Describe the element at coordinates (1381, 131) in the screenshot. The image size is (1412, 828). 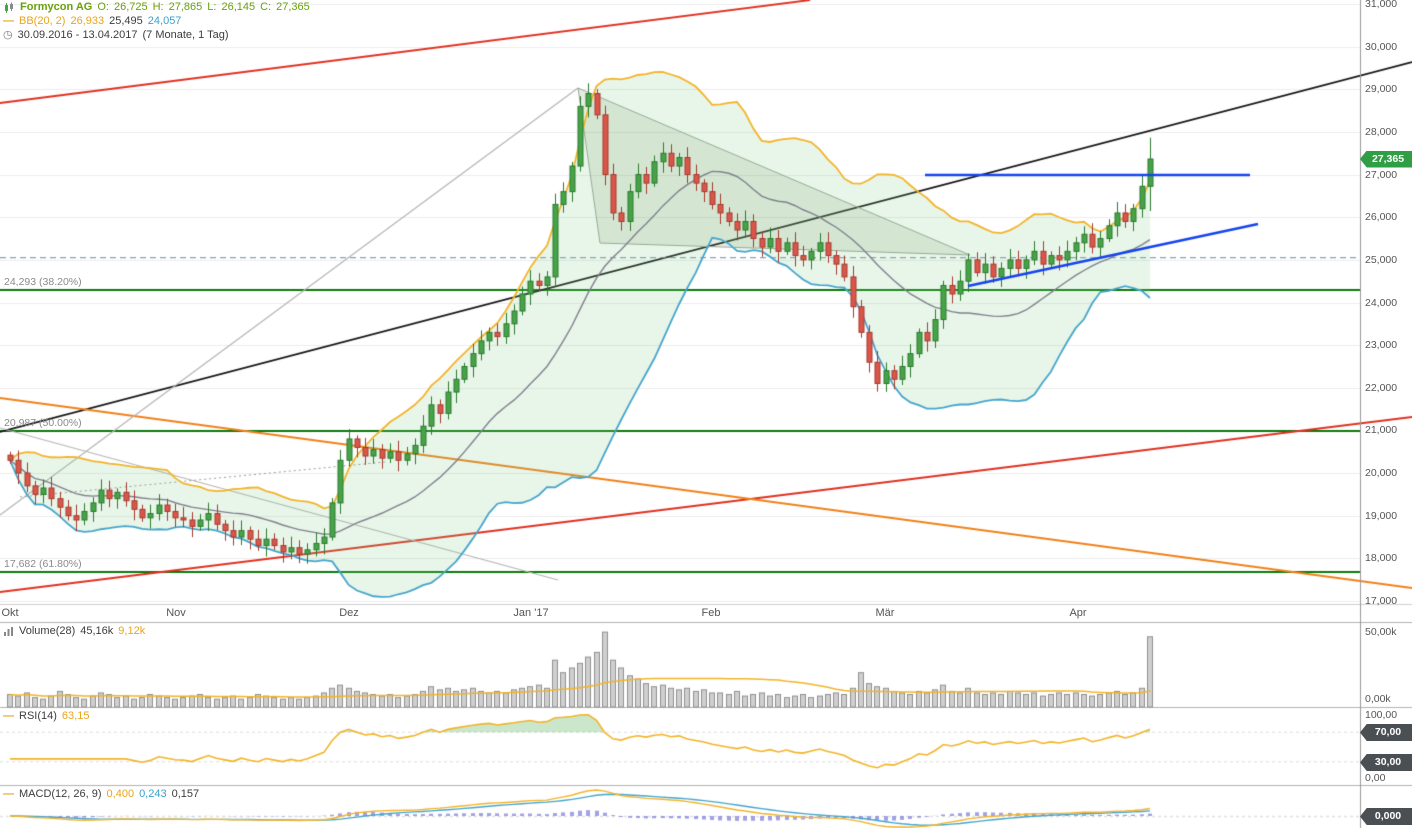
I see `price-axis-label: 28,000` at that location.